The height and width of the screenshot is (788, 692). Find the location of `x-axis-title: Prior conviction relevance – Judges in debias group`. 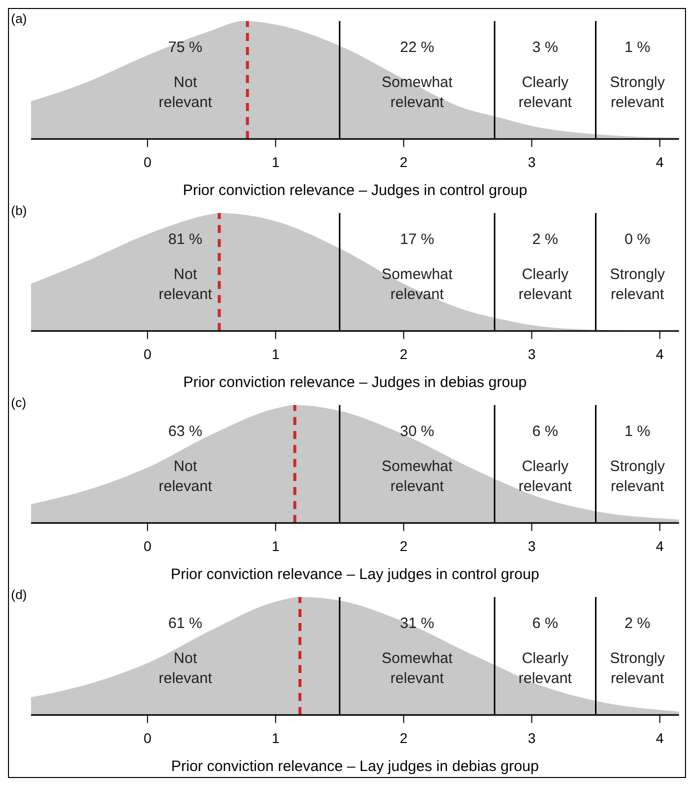

x-axis-title: Prior conviction relevance – Judges in debias group is located at coordinates (355, 382).